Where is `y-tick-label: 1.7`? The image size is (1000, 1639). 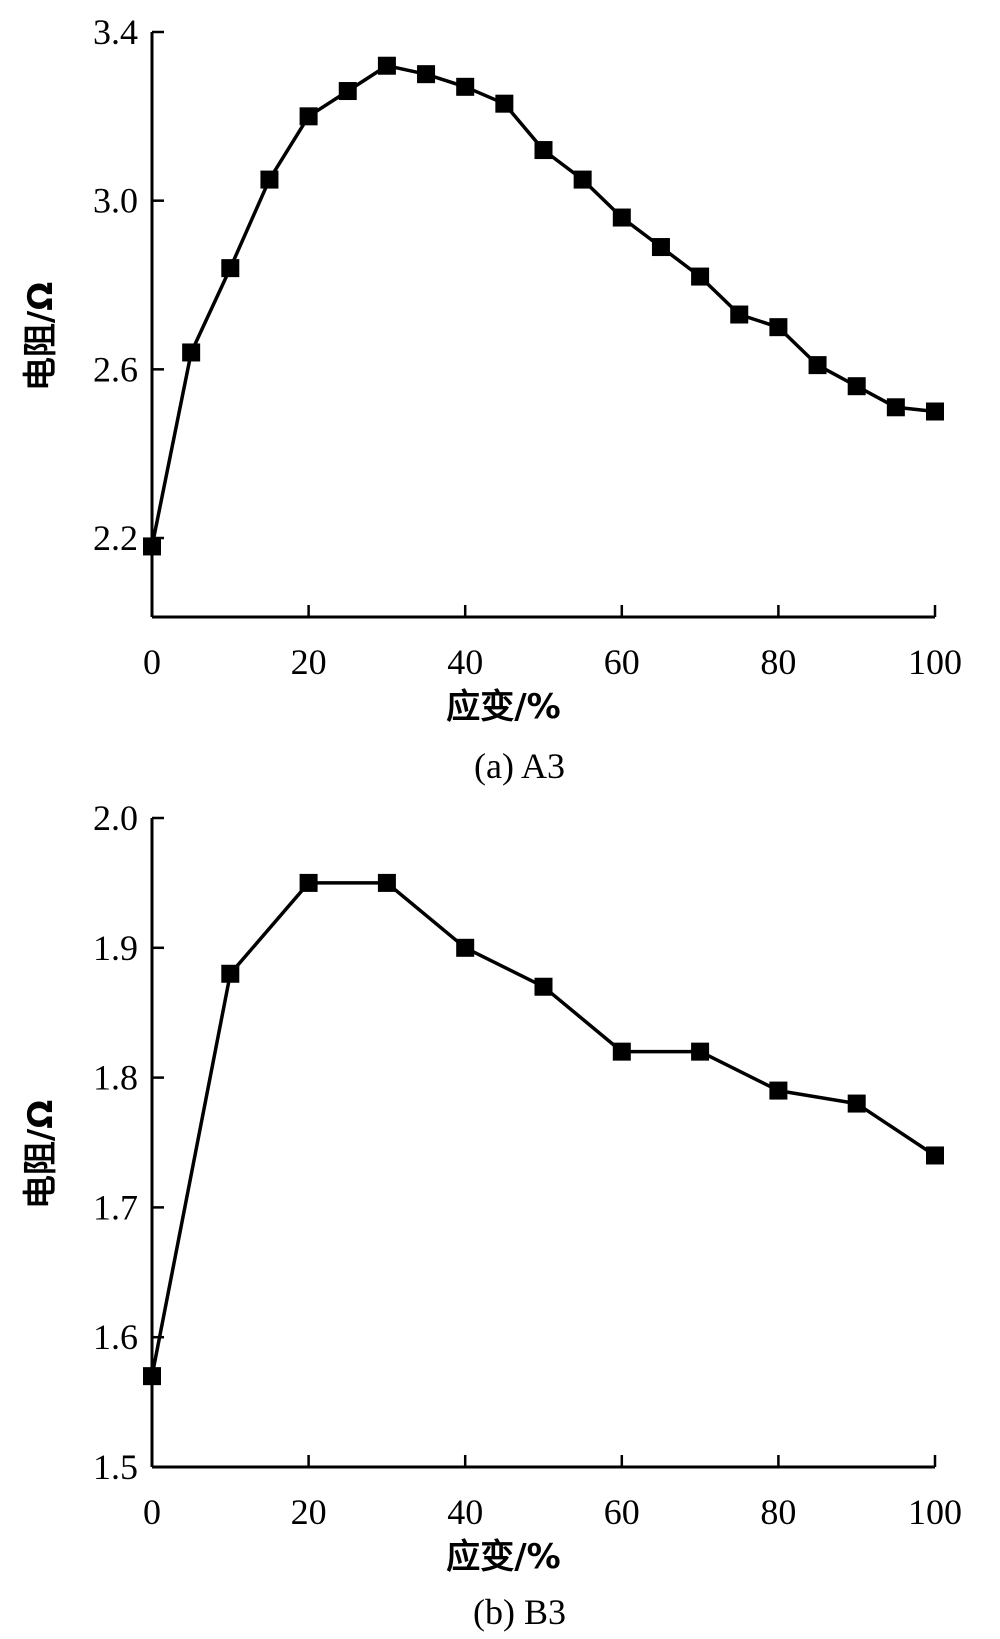
y-tick-label: 1.7 is located at coordinates (115, 1207).